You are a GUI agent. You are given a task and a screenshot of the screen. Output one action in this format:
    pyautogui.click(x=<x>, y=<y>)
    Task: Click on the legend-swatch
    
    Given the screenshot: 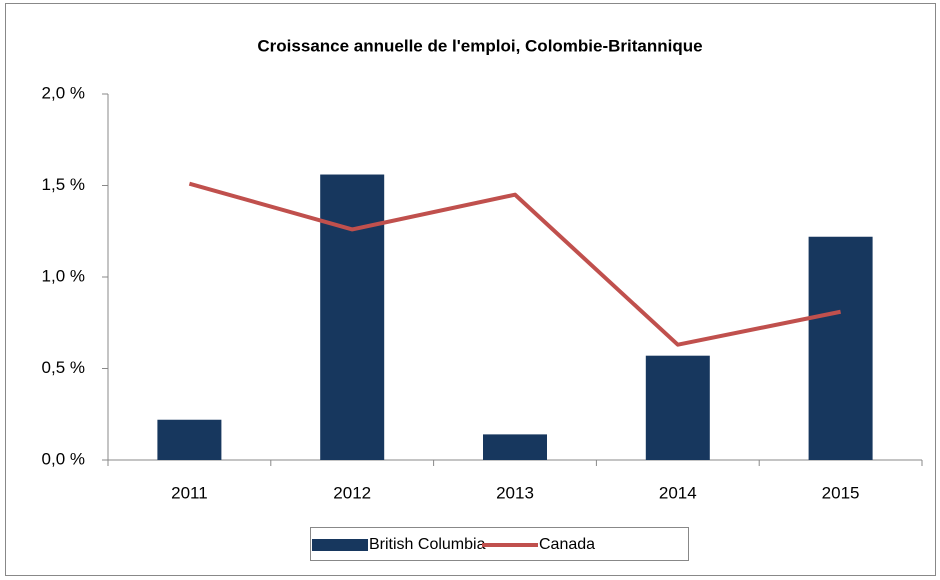 What is the action you would take?
    pyautogui.click(x=340, y=545)
    